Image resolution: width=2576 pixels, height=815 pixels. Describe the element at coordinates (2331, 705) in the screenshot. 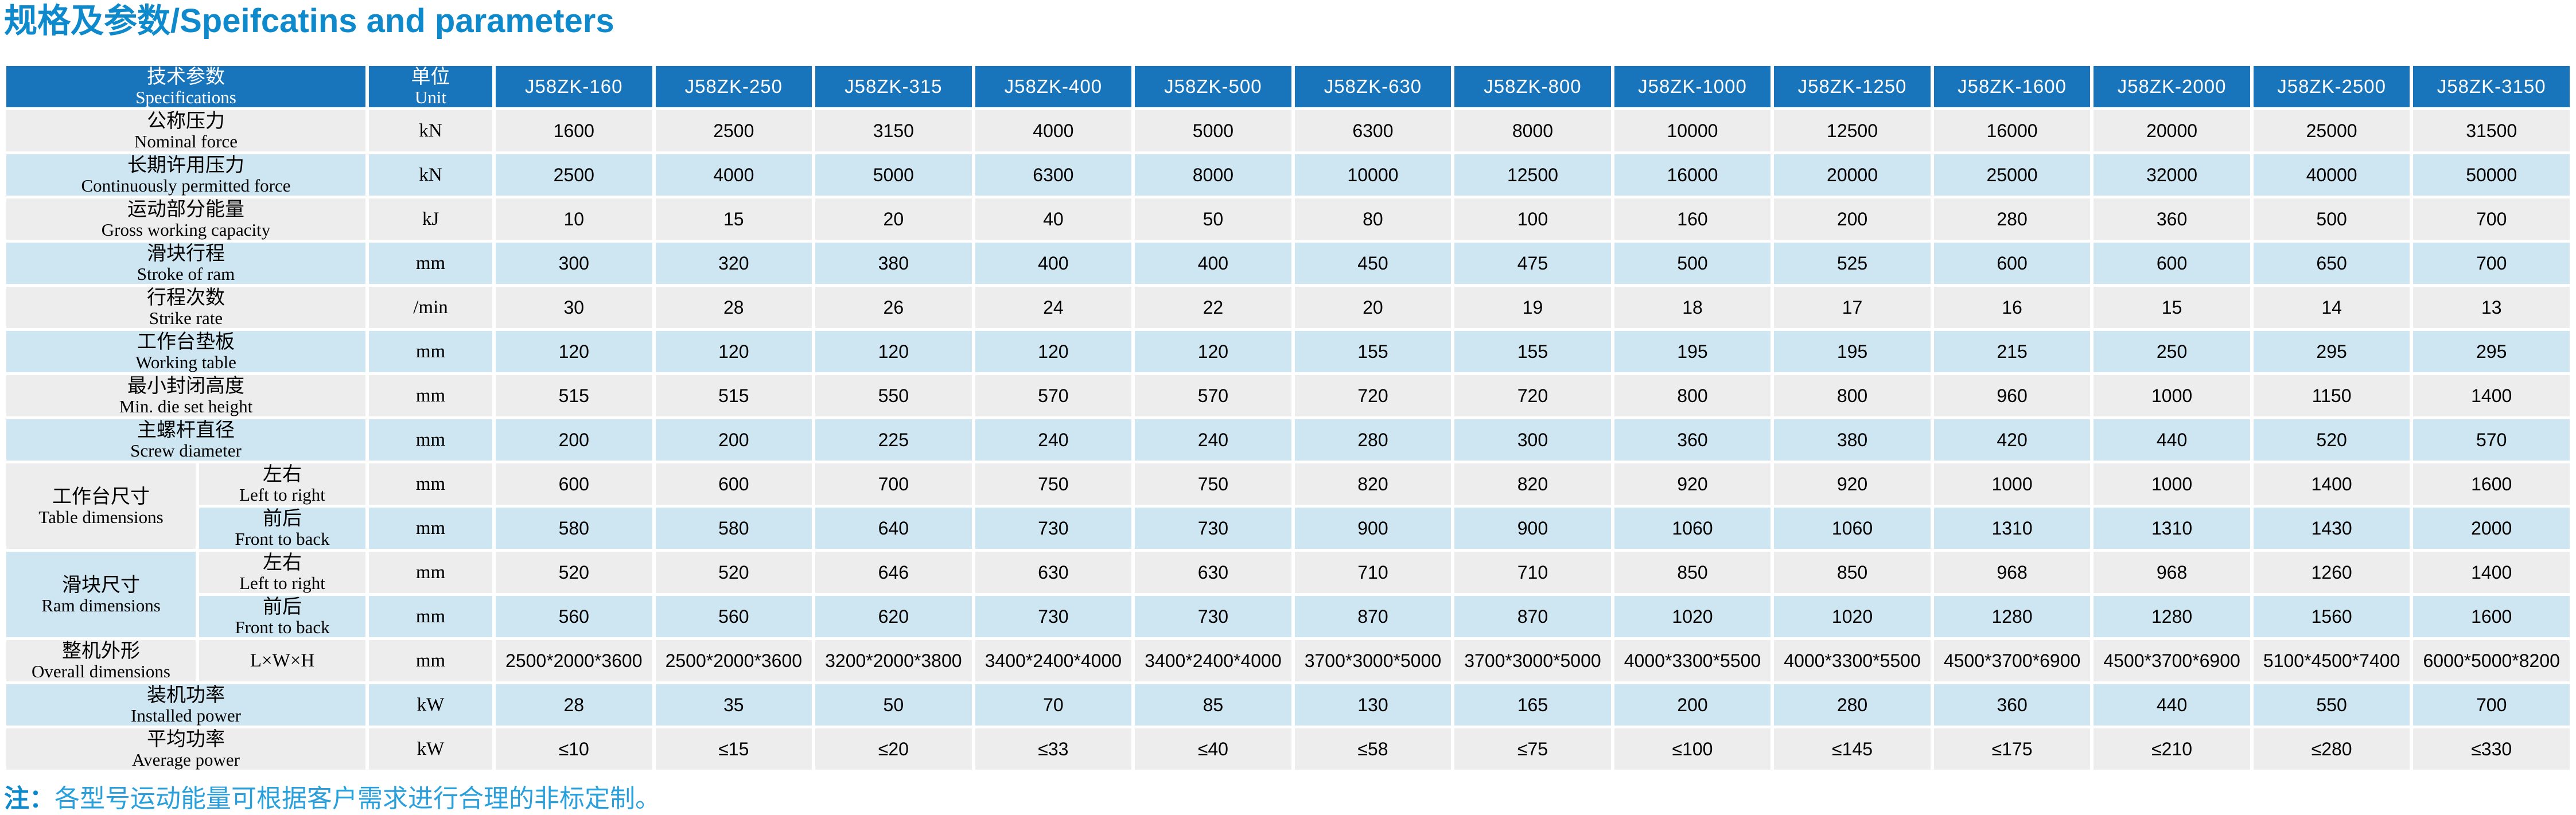

I see `value-cell: 550` at that location.